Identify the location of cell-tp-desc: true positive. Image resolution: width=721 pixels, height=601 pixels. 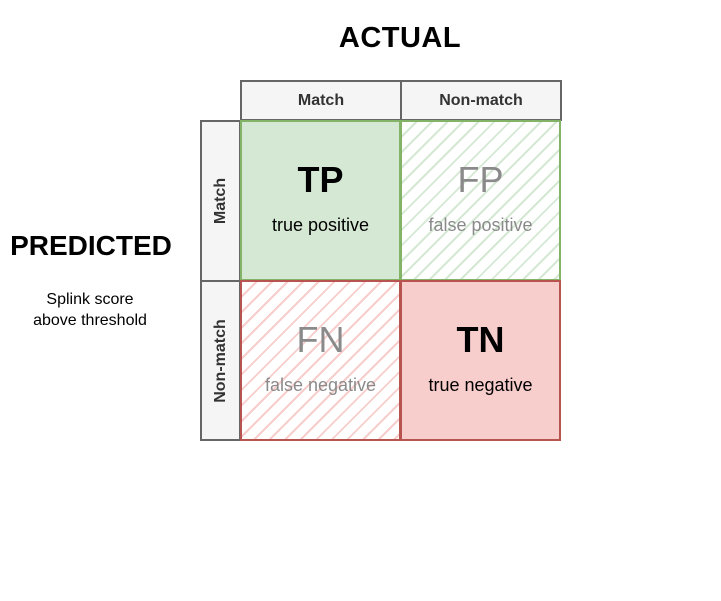
(320, 225).